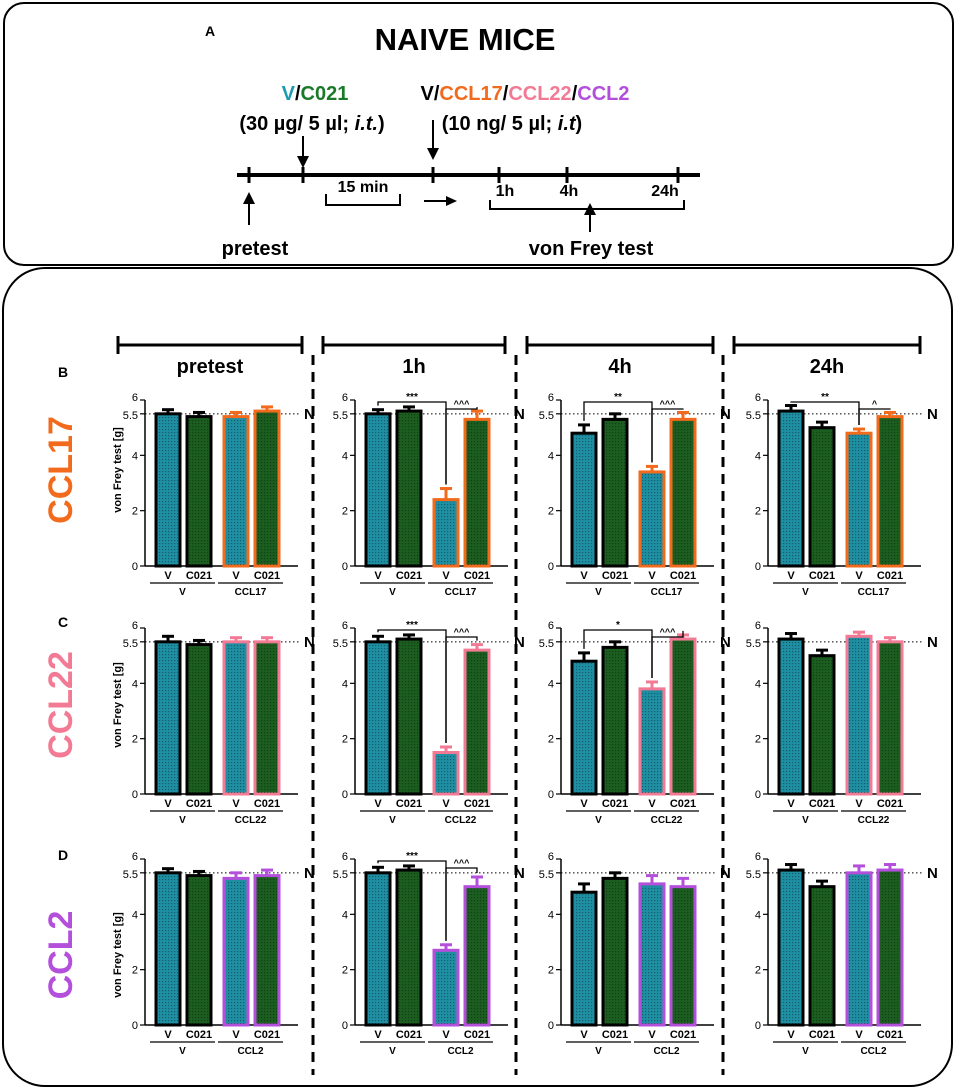 The height and width of the screenshot is (1090, 957). What do you see at coordinates (366, 124) in the screenshot?
I see `inj1-route: i.t.` at bounding box center [366, 124].